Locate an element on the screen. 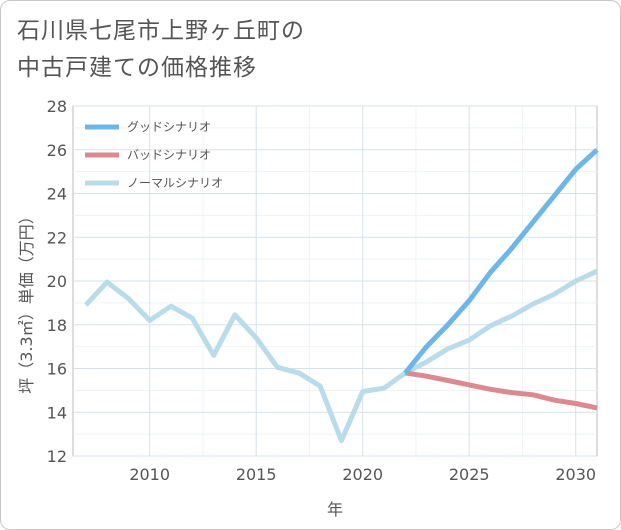 The height and width of the screenshot is (530, 621). x-axis-title: 年 is located at coordinates (335, 509).